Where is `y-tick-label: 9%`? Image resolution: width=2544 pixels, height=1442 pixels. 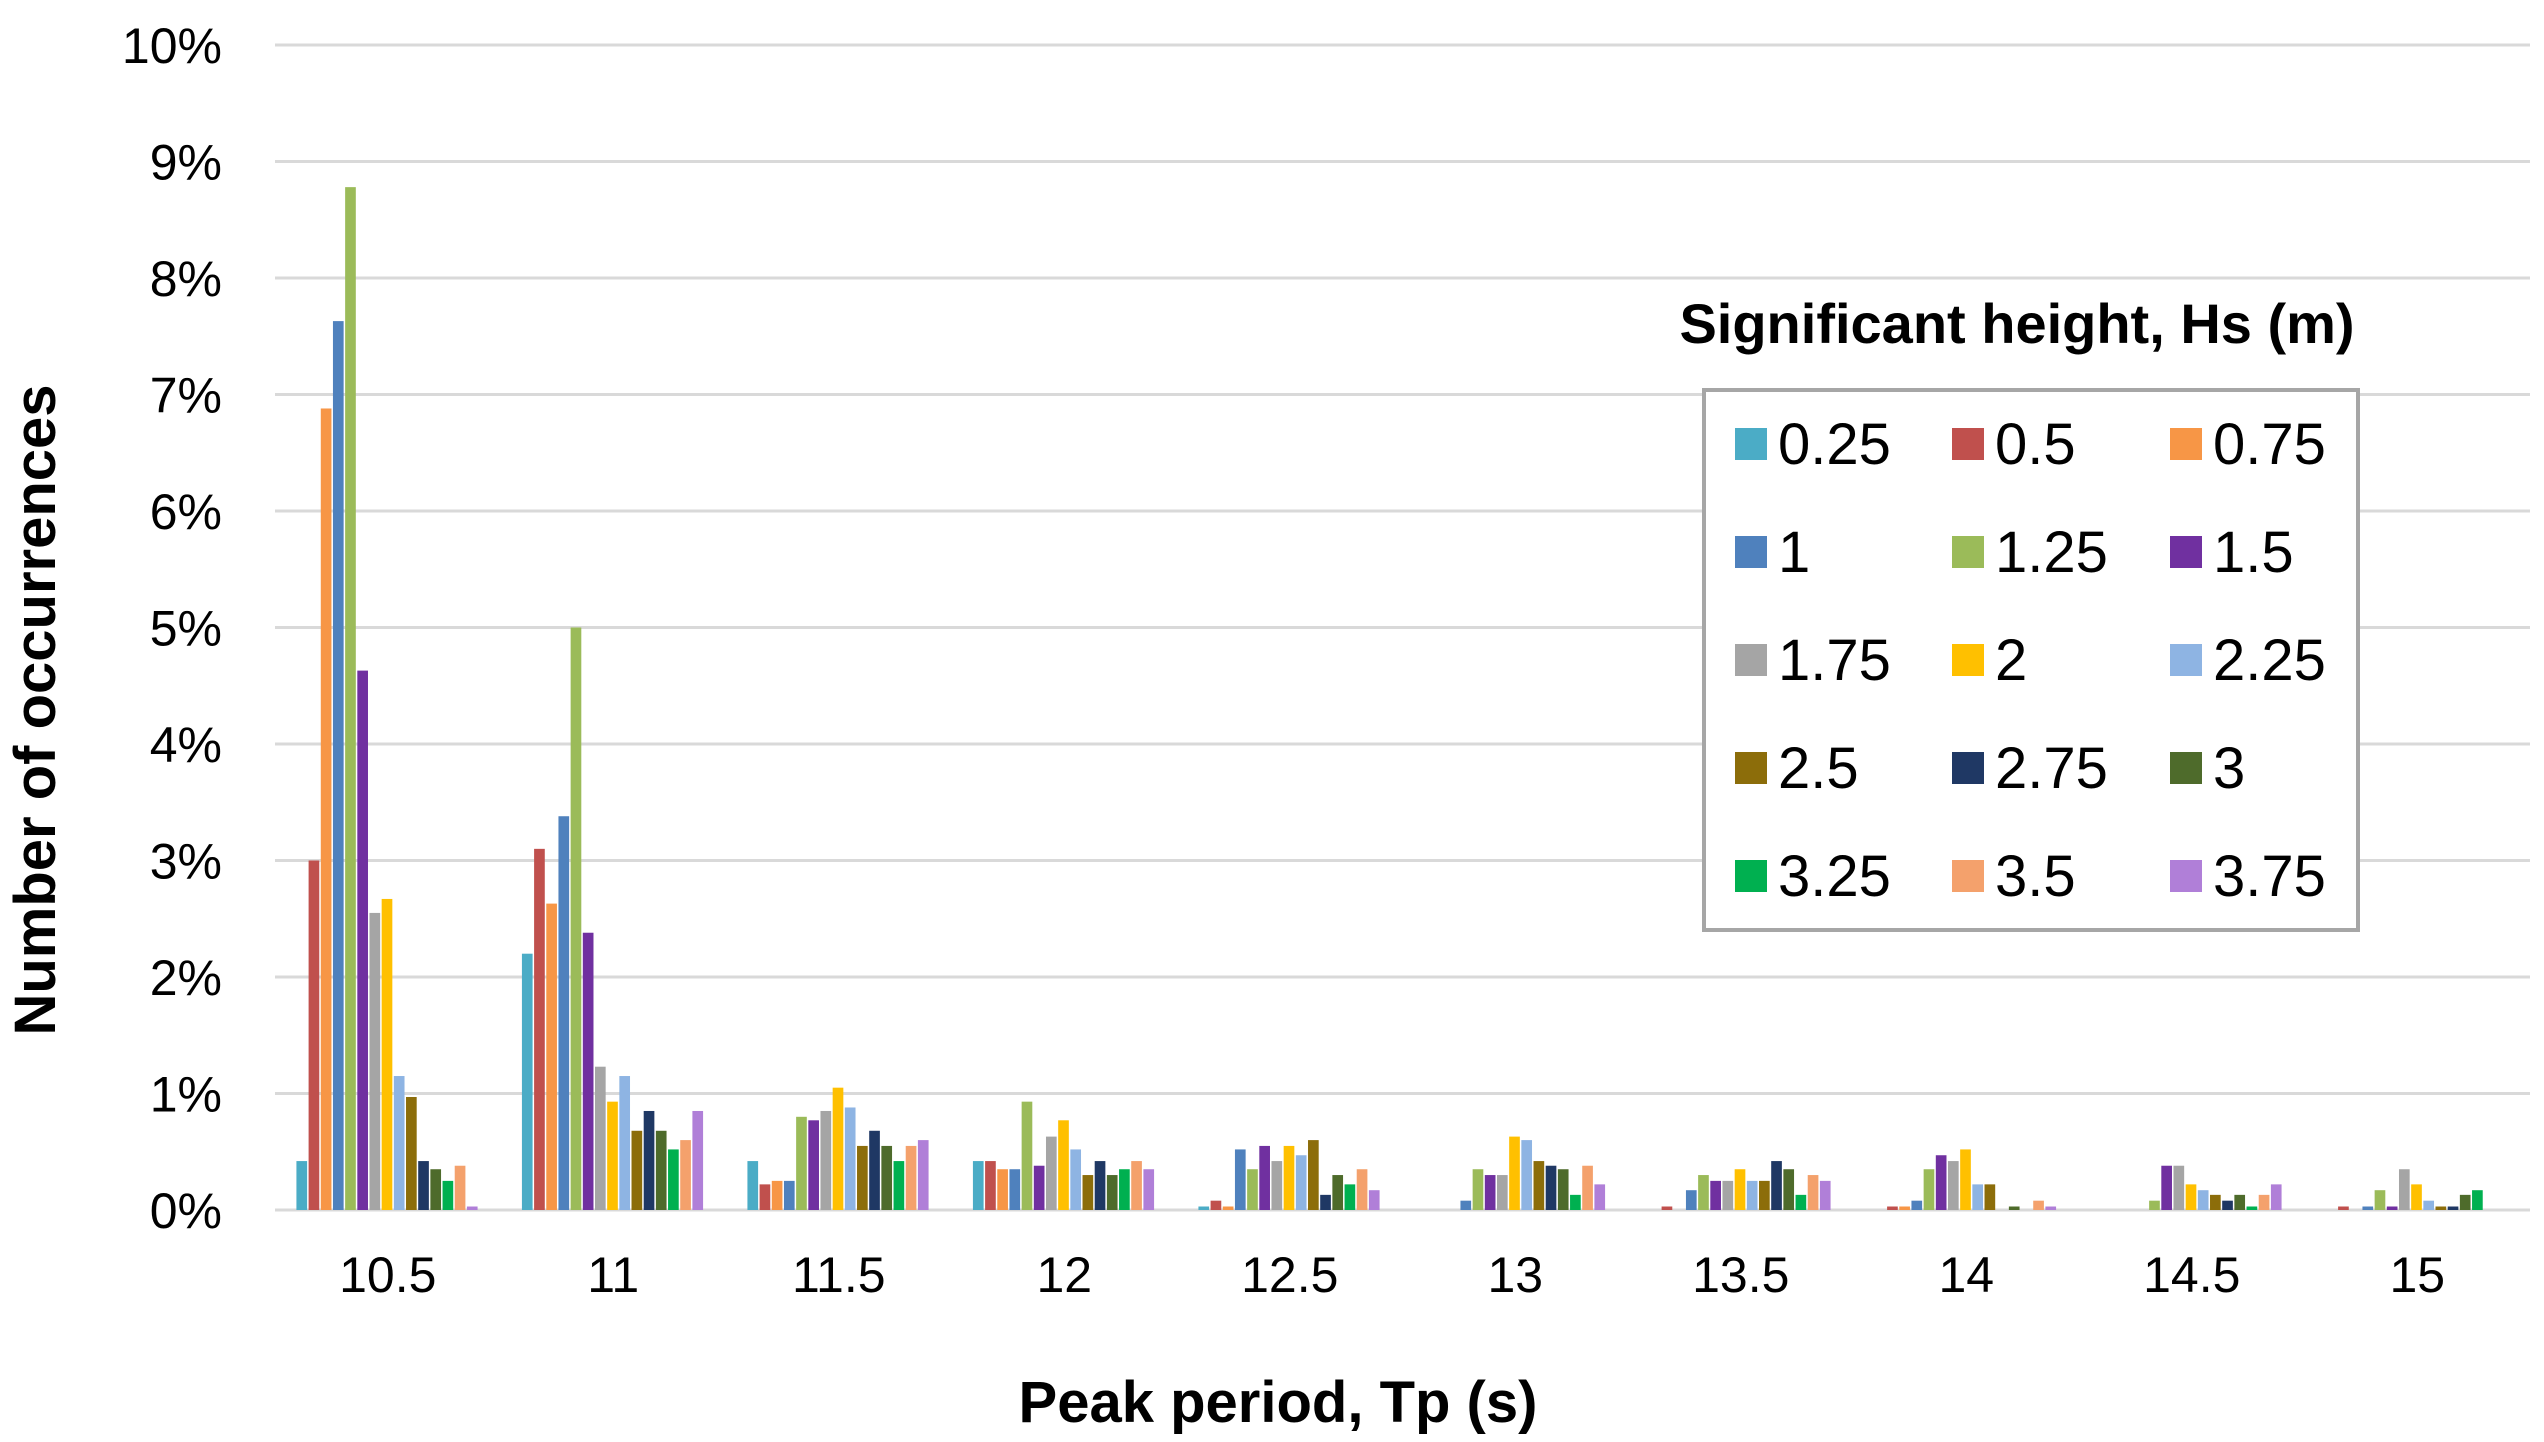
y-tick-label: 9% is located at coordinates (186, 163).